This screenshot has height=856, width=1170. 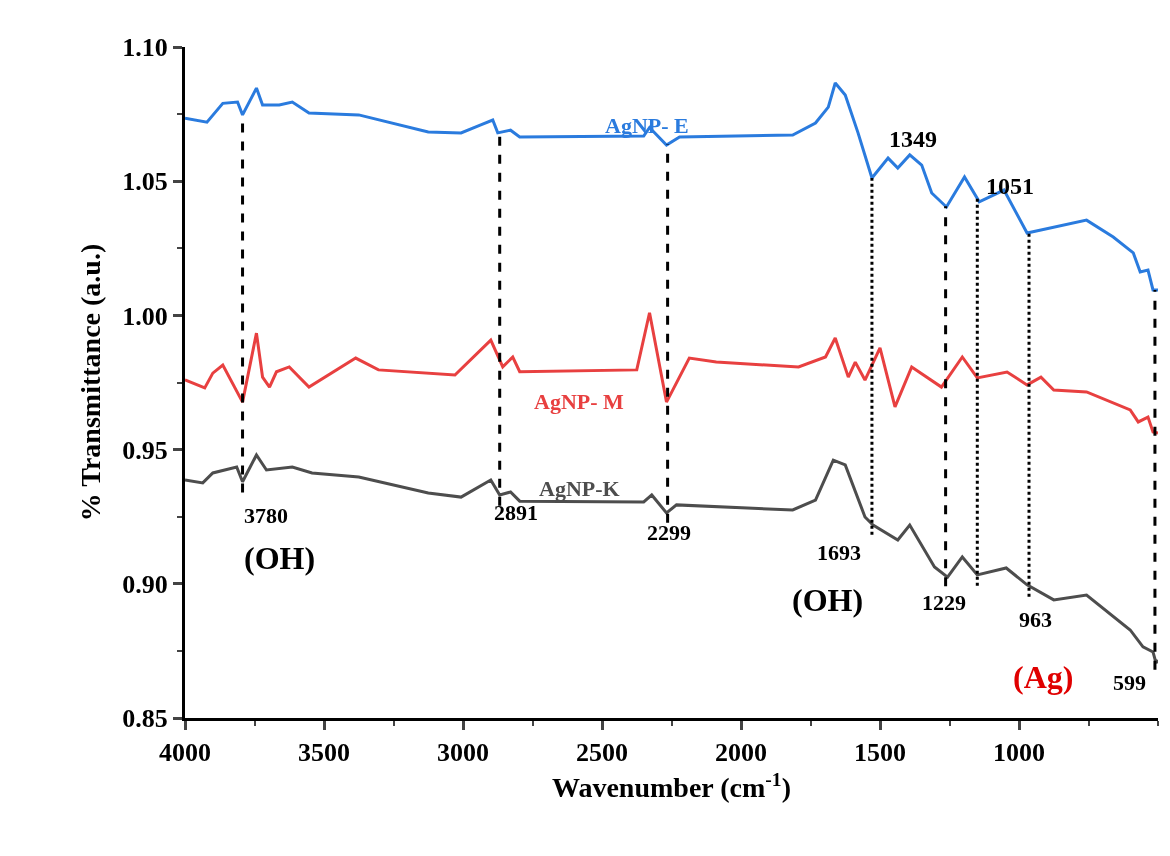 I want to click on annotation: (Ag), so click(x=1043, y=677).